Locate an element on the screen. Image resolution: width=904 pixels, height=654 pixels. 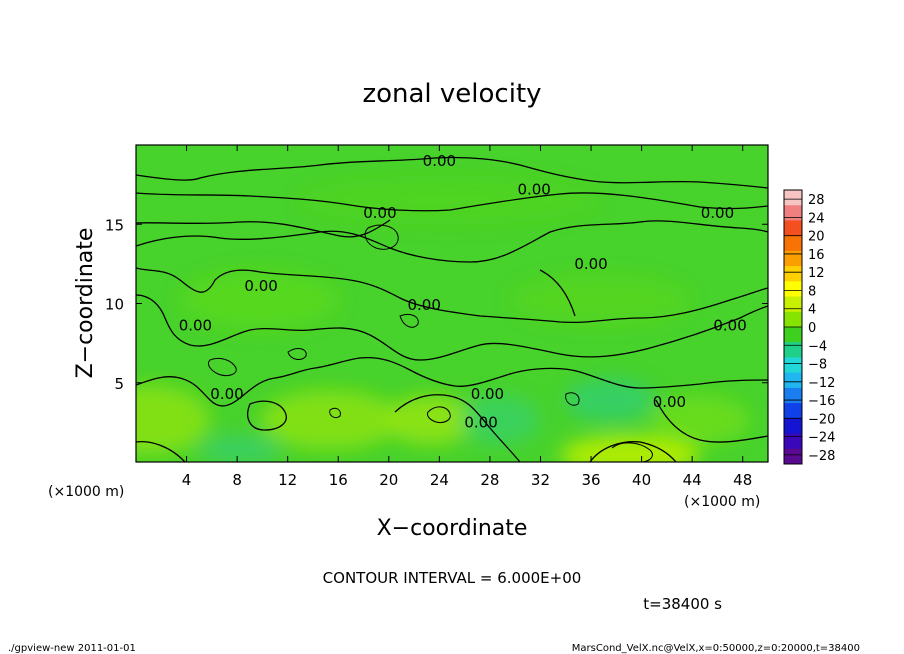
colorbar-label: 28 is located at coordinates (816, 200).